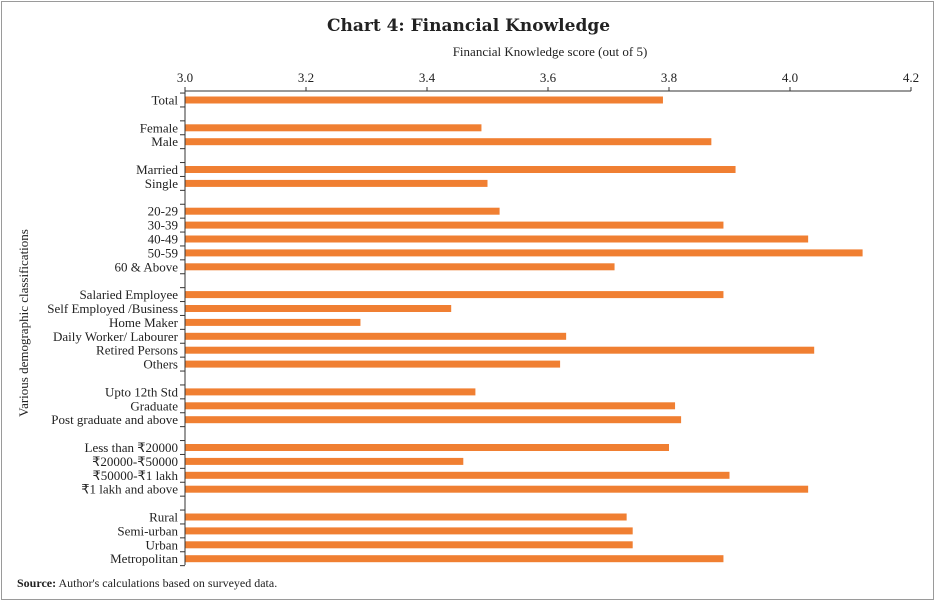 Image resolution: width=937 pixels, height=603 pixels. What do you see at coordinates (114, 419) in the screenshot?
I see `category-label: Post graduate and above` at bounding box center [114, 419].